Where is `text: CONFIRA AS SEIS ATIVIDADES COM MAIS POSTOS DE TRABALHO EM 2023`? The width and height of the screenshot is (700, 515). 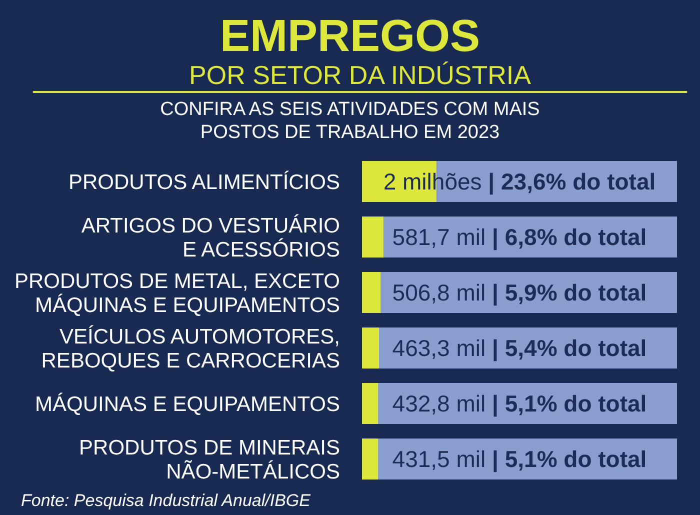
text: CONFIRA AS SEIS ATIVIDADES COM MAIS POSTOS DE TRABALHO EM 2023 is located at coordinates (350, 121).